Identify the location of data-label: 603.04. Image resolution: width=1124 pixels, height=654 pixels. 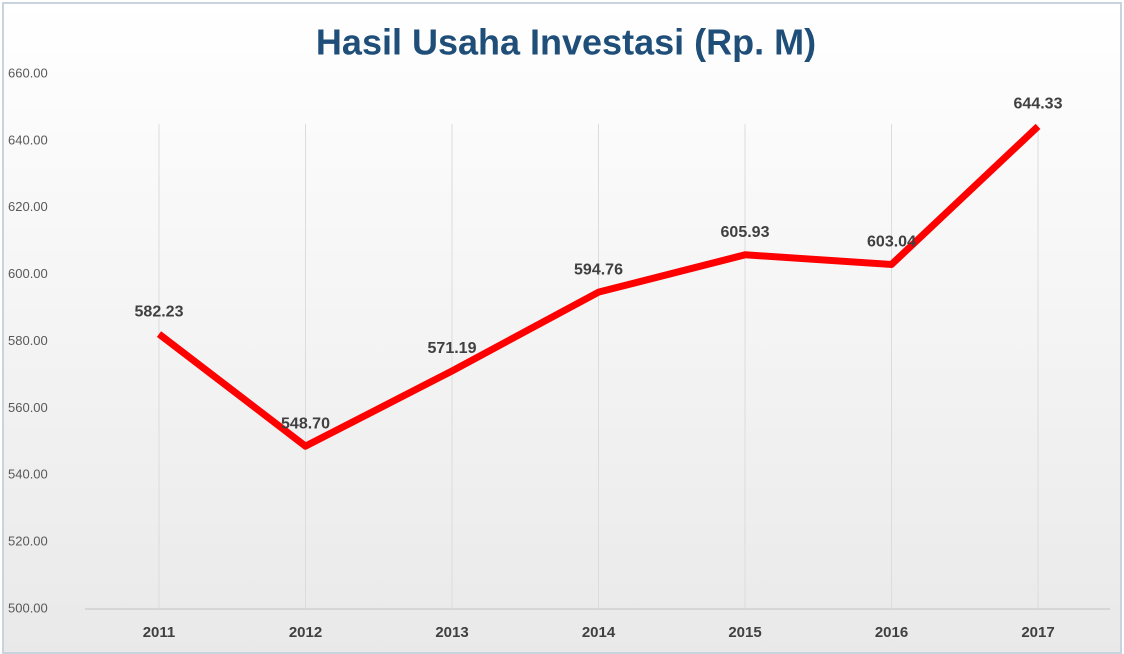
(891, 242).